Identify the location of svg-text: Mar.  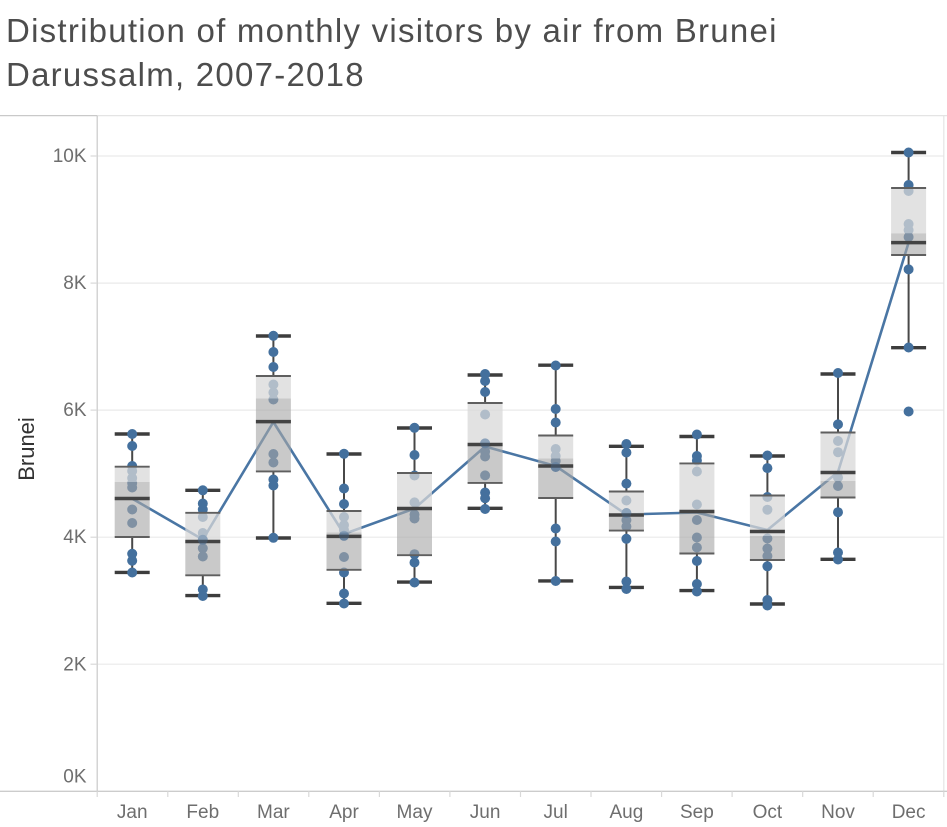
(273, 812).